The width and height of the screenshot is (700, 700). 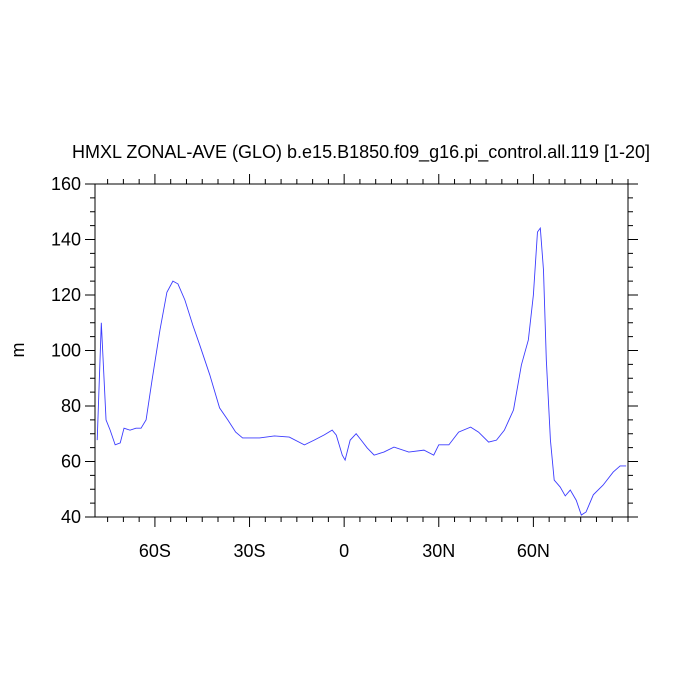 I want to click on y-tick-label: 80, so click(x=71, y=406).